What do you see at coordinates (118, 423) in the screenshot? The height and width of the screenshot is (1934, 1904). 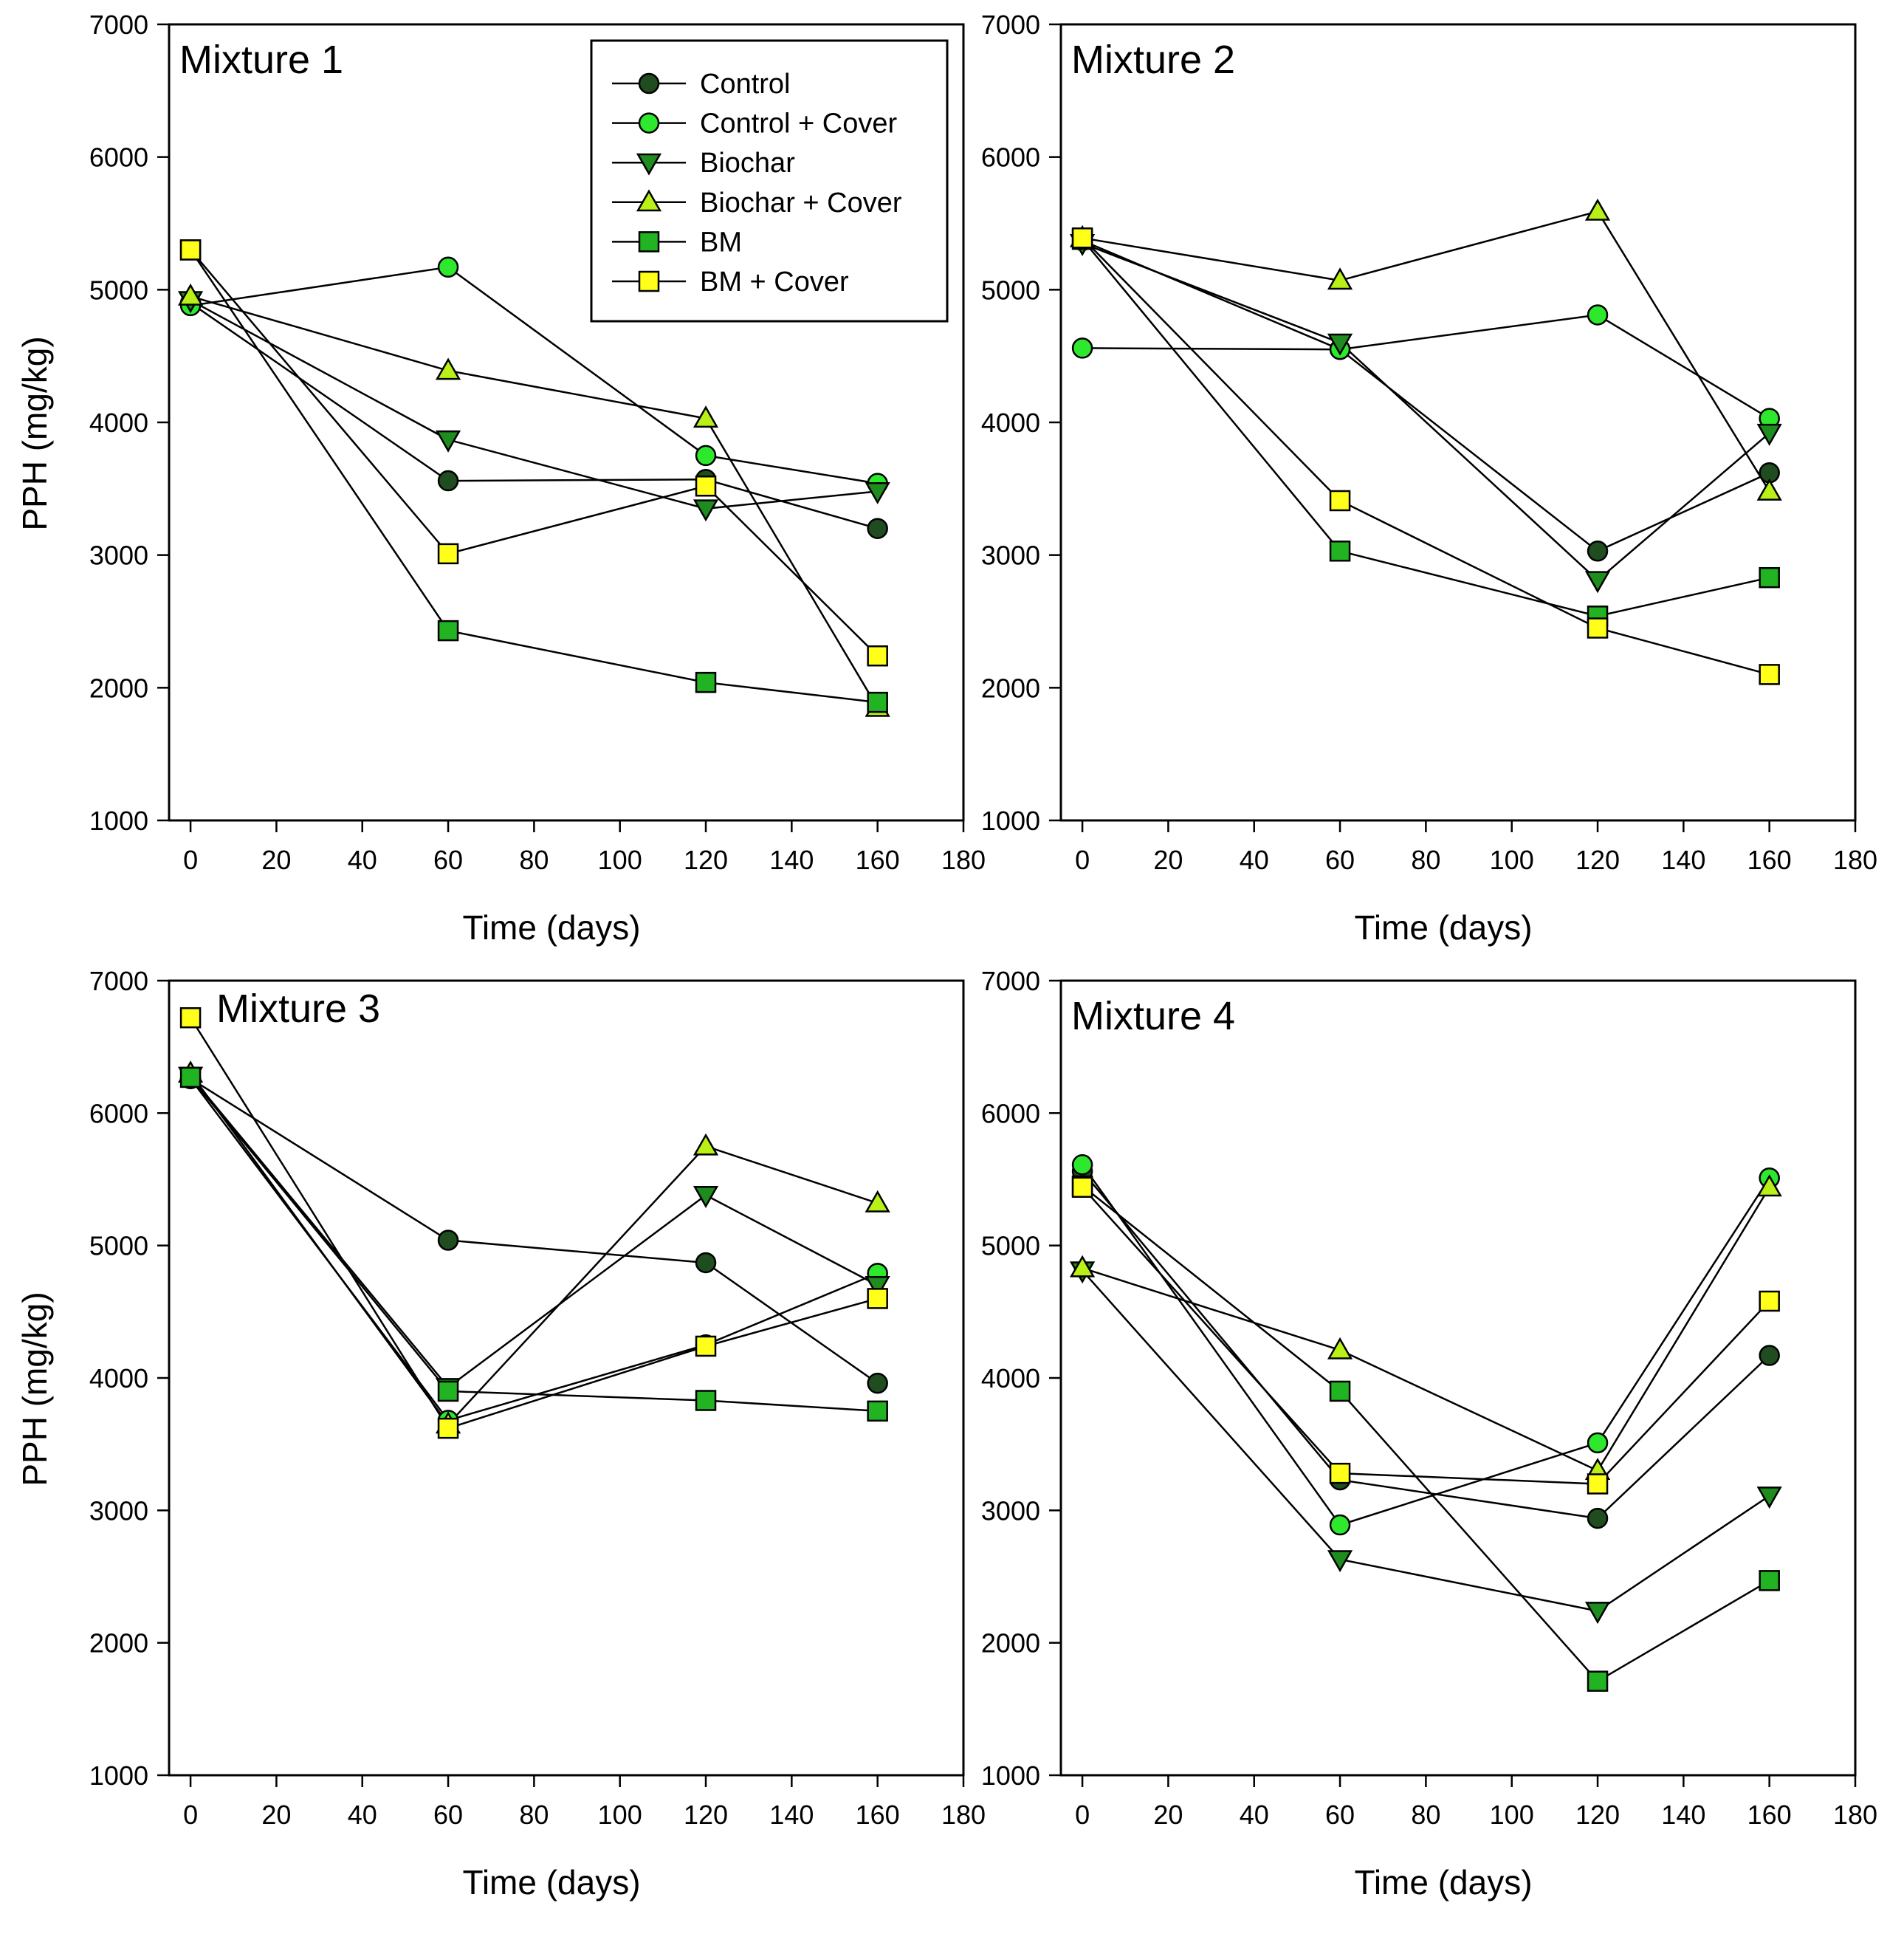 I see `y-tick-label: 4000` at bounding box center [118, 423].